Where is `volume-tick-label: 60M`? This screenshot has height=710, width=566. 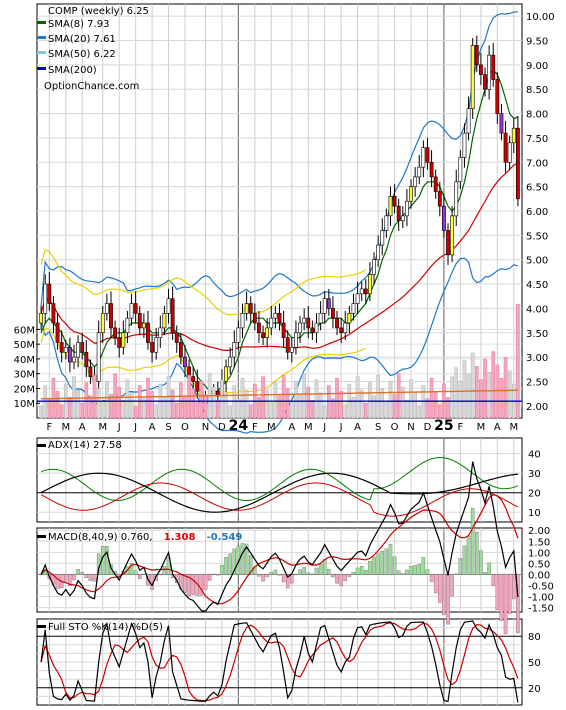
volume-tick-label: 60M is located at coordinates (24, 330).